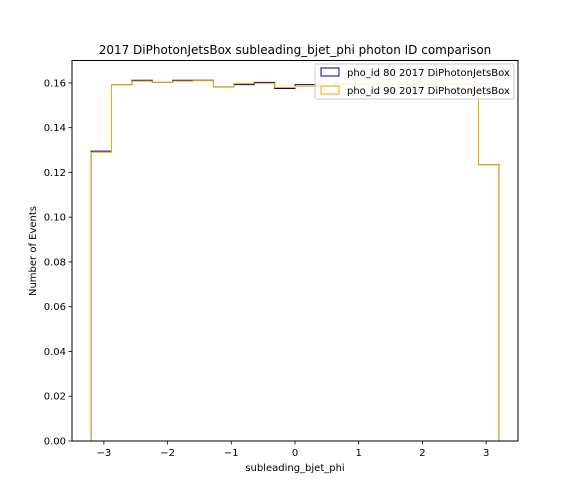  I want to click on x-tick-label: −2, so click(167, 453).